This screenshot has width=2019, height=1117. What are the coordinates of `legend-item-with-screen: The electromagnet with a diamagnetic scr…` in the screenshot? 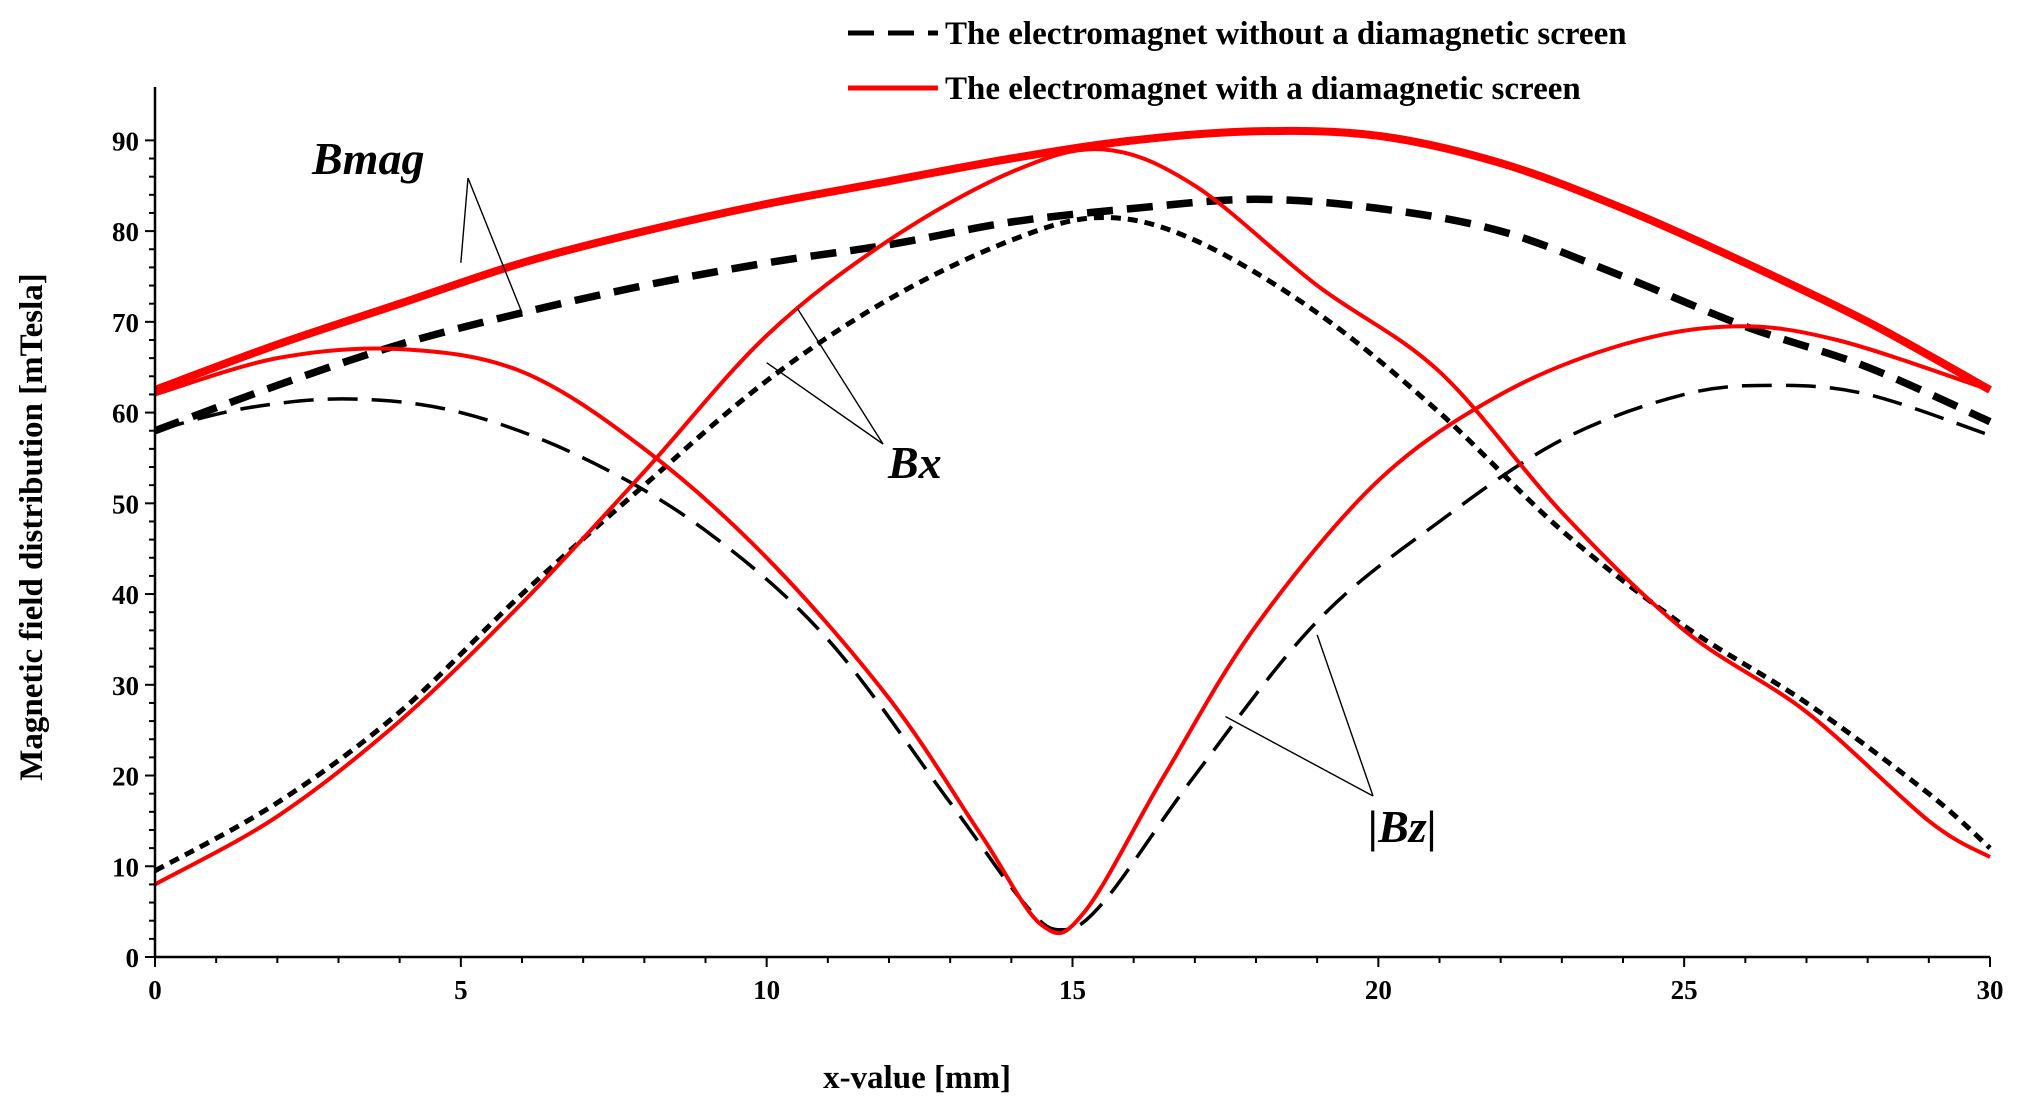 It's located at (1214, 89).